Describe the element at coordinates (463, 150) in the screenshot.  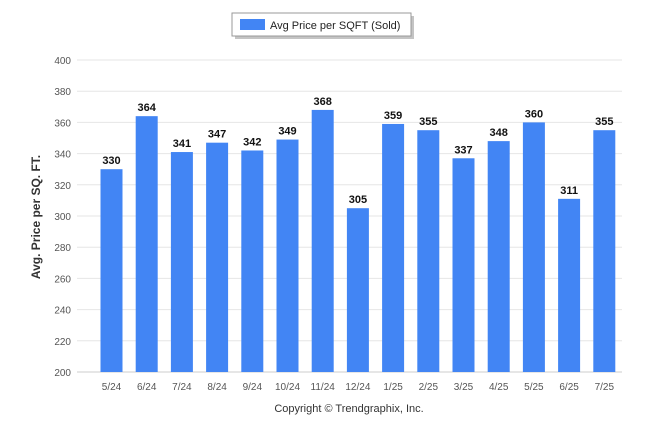
I see `bar-value-label: 337` at that location.